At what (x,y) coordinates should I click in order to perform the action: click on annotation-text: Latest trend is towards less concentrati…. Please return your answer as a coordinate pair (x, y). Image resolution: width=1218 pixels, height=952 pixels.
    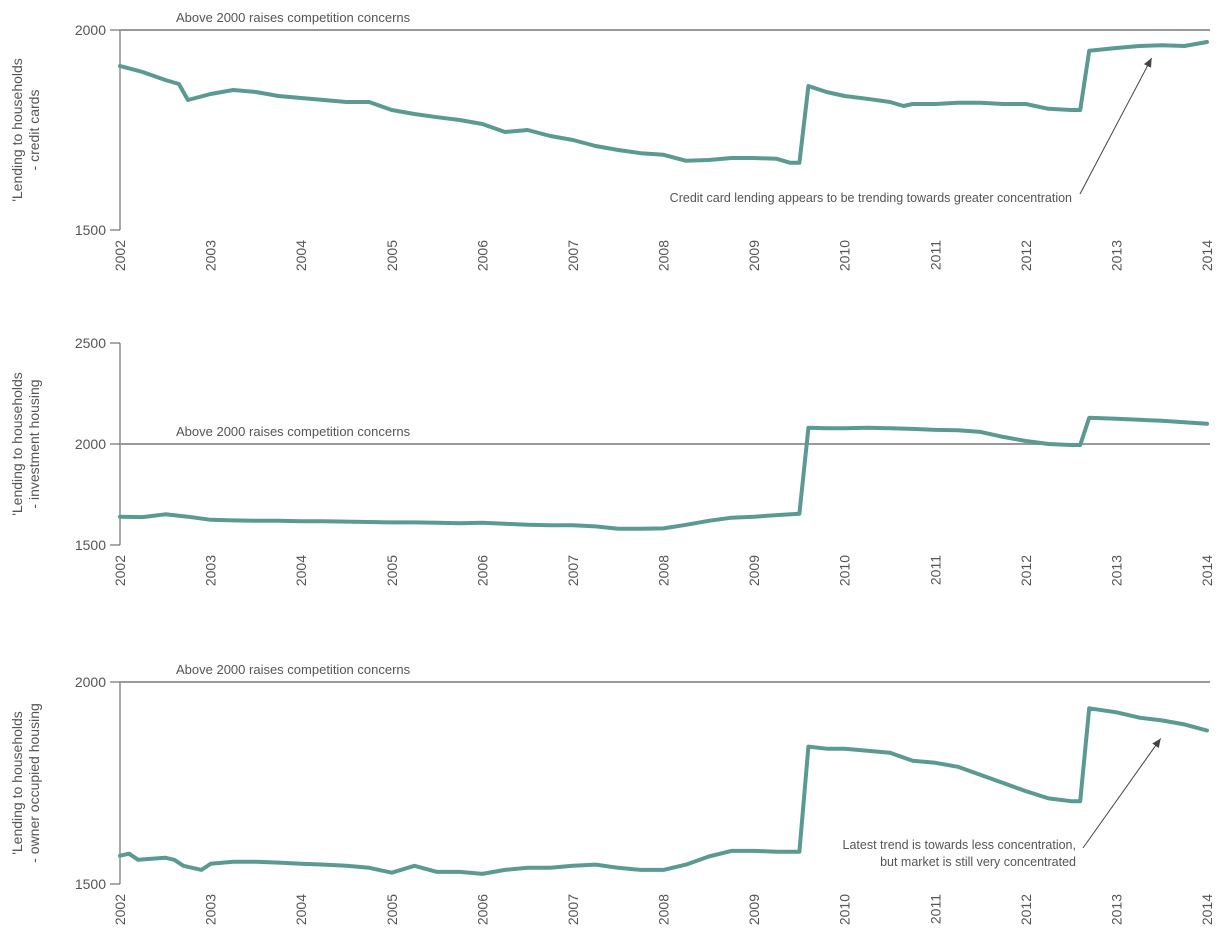
    Looking at the image, I should click on (959, 845).